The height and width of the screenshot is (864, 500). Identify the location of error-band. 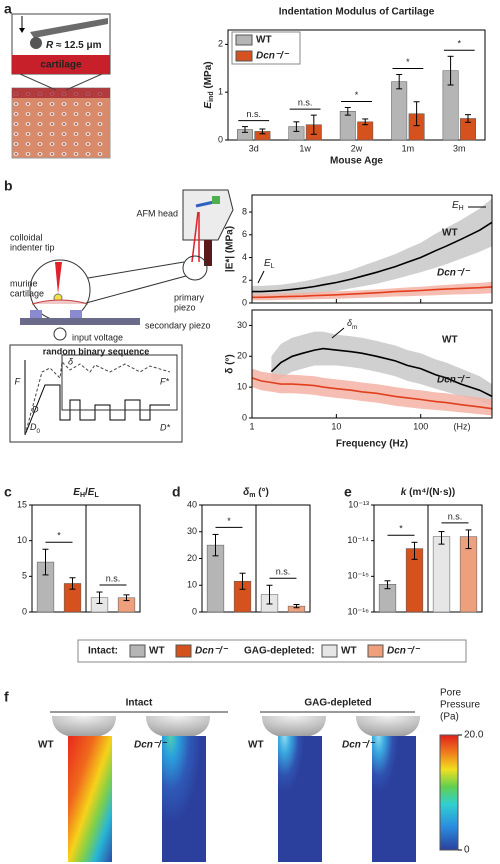
(372, 248).